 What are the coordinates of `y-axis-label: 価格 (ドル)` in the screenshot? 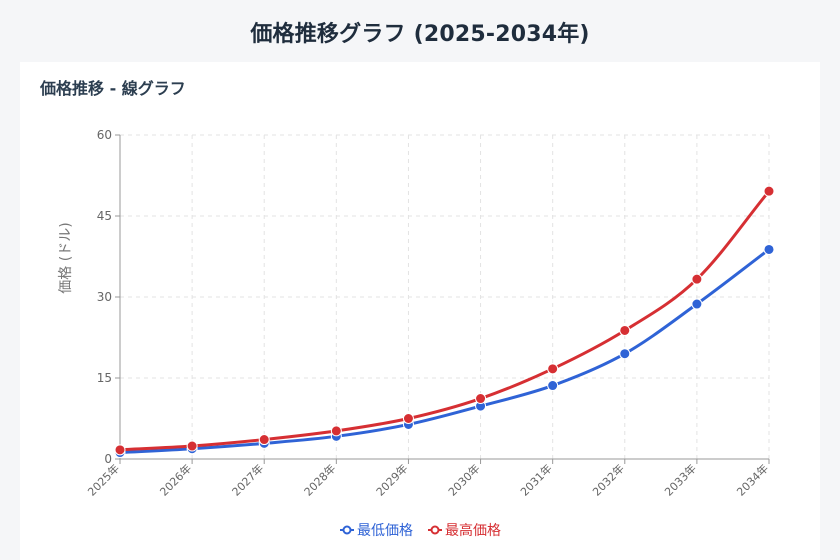 It's located at (66, 257).